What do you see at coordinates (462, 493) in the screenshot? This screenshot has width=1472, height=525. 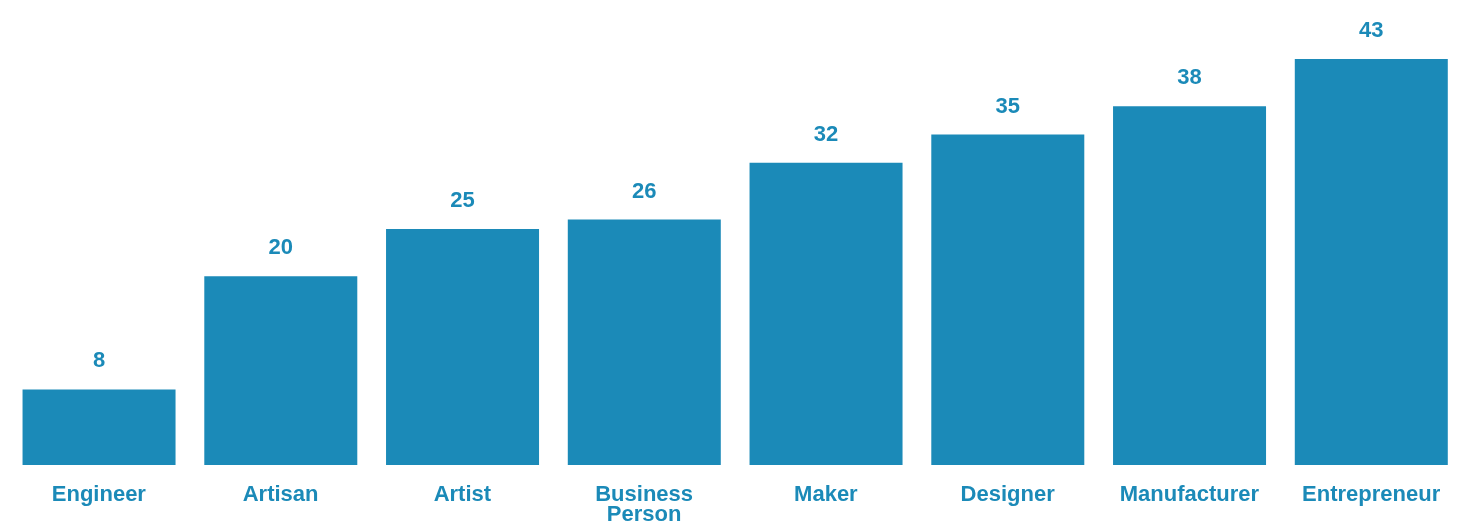 I see `x-tick-label: Artist` at bounding box center [462, 493].